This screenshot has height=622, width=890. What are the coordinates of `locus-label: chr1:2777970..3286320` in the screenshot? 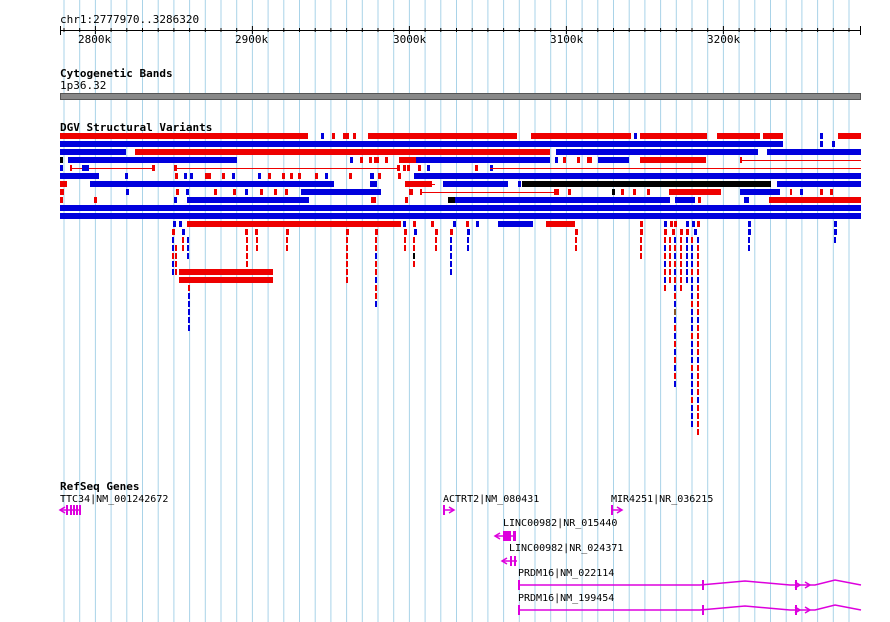 It's located at (130, 19).